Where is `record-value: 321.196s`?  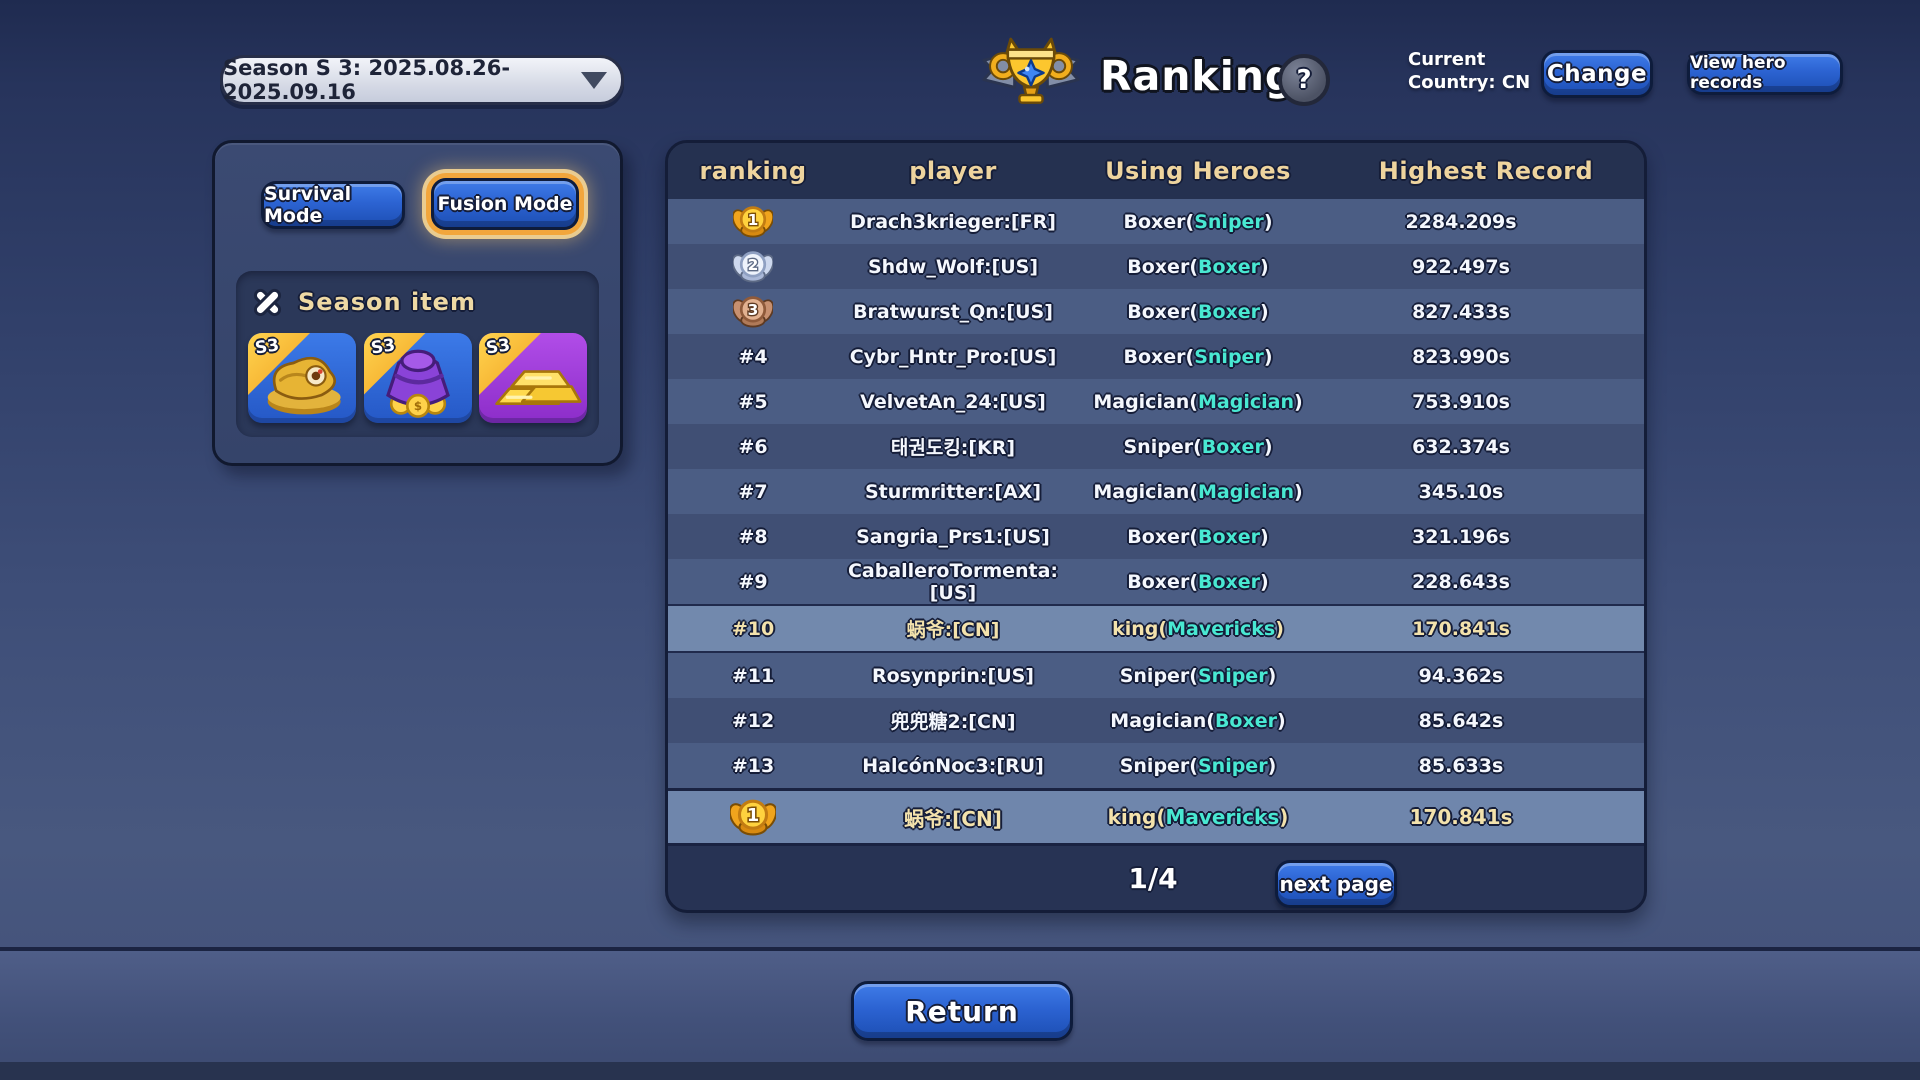
record-value: 321.196s is located at coordinates (1461, 536).